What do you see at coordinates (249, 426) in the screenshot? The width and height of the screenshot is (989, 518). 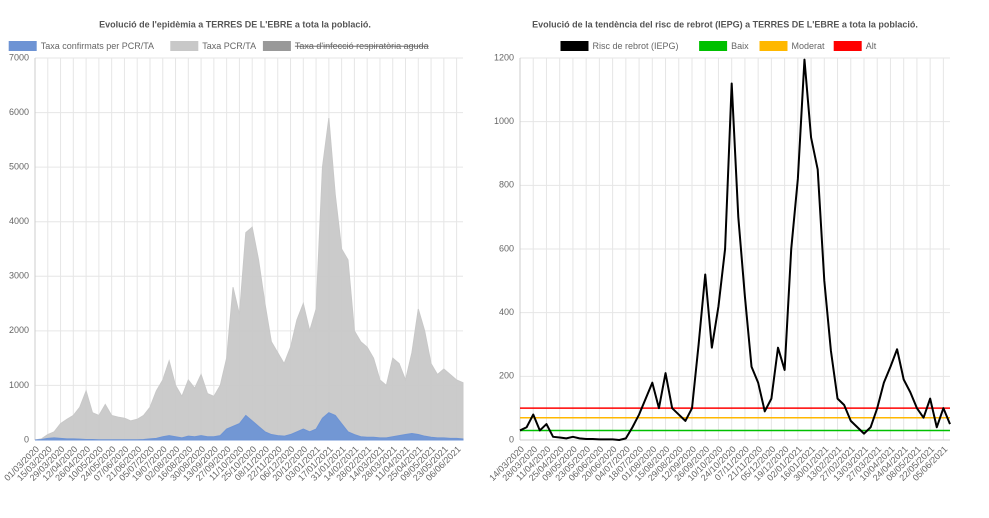 I see `area` at bounding box center [249, 426].